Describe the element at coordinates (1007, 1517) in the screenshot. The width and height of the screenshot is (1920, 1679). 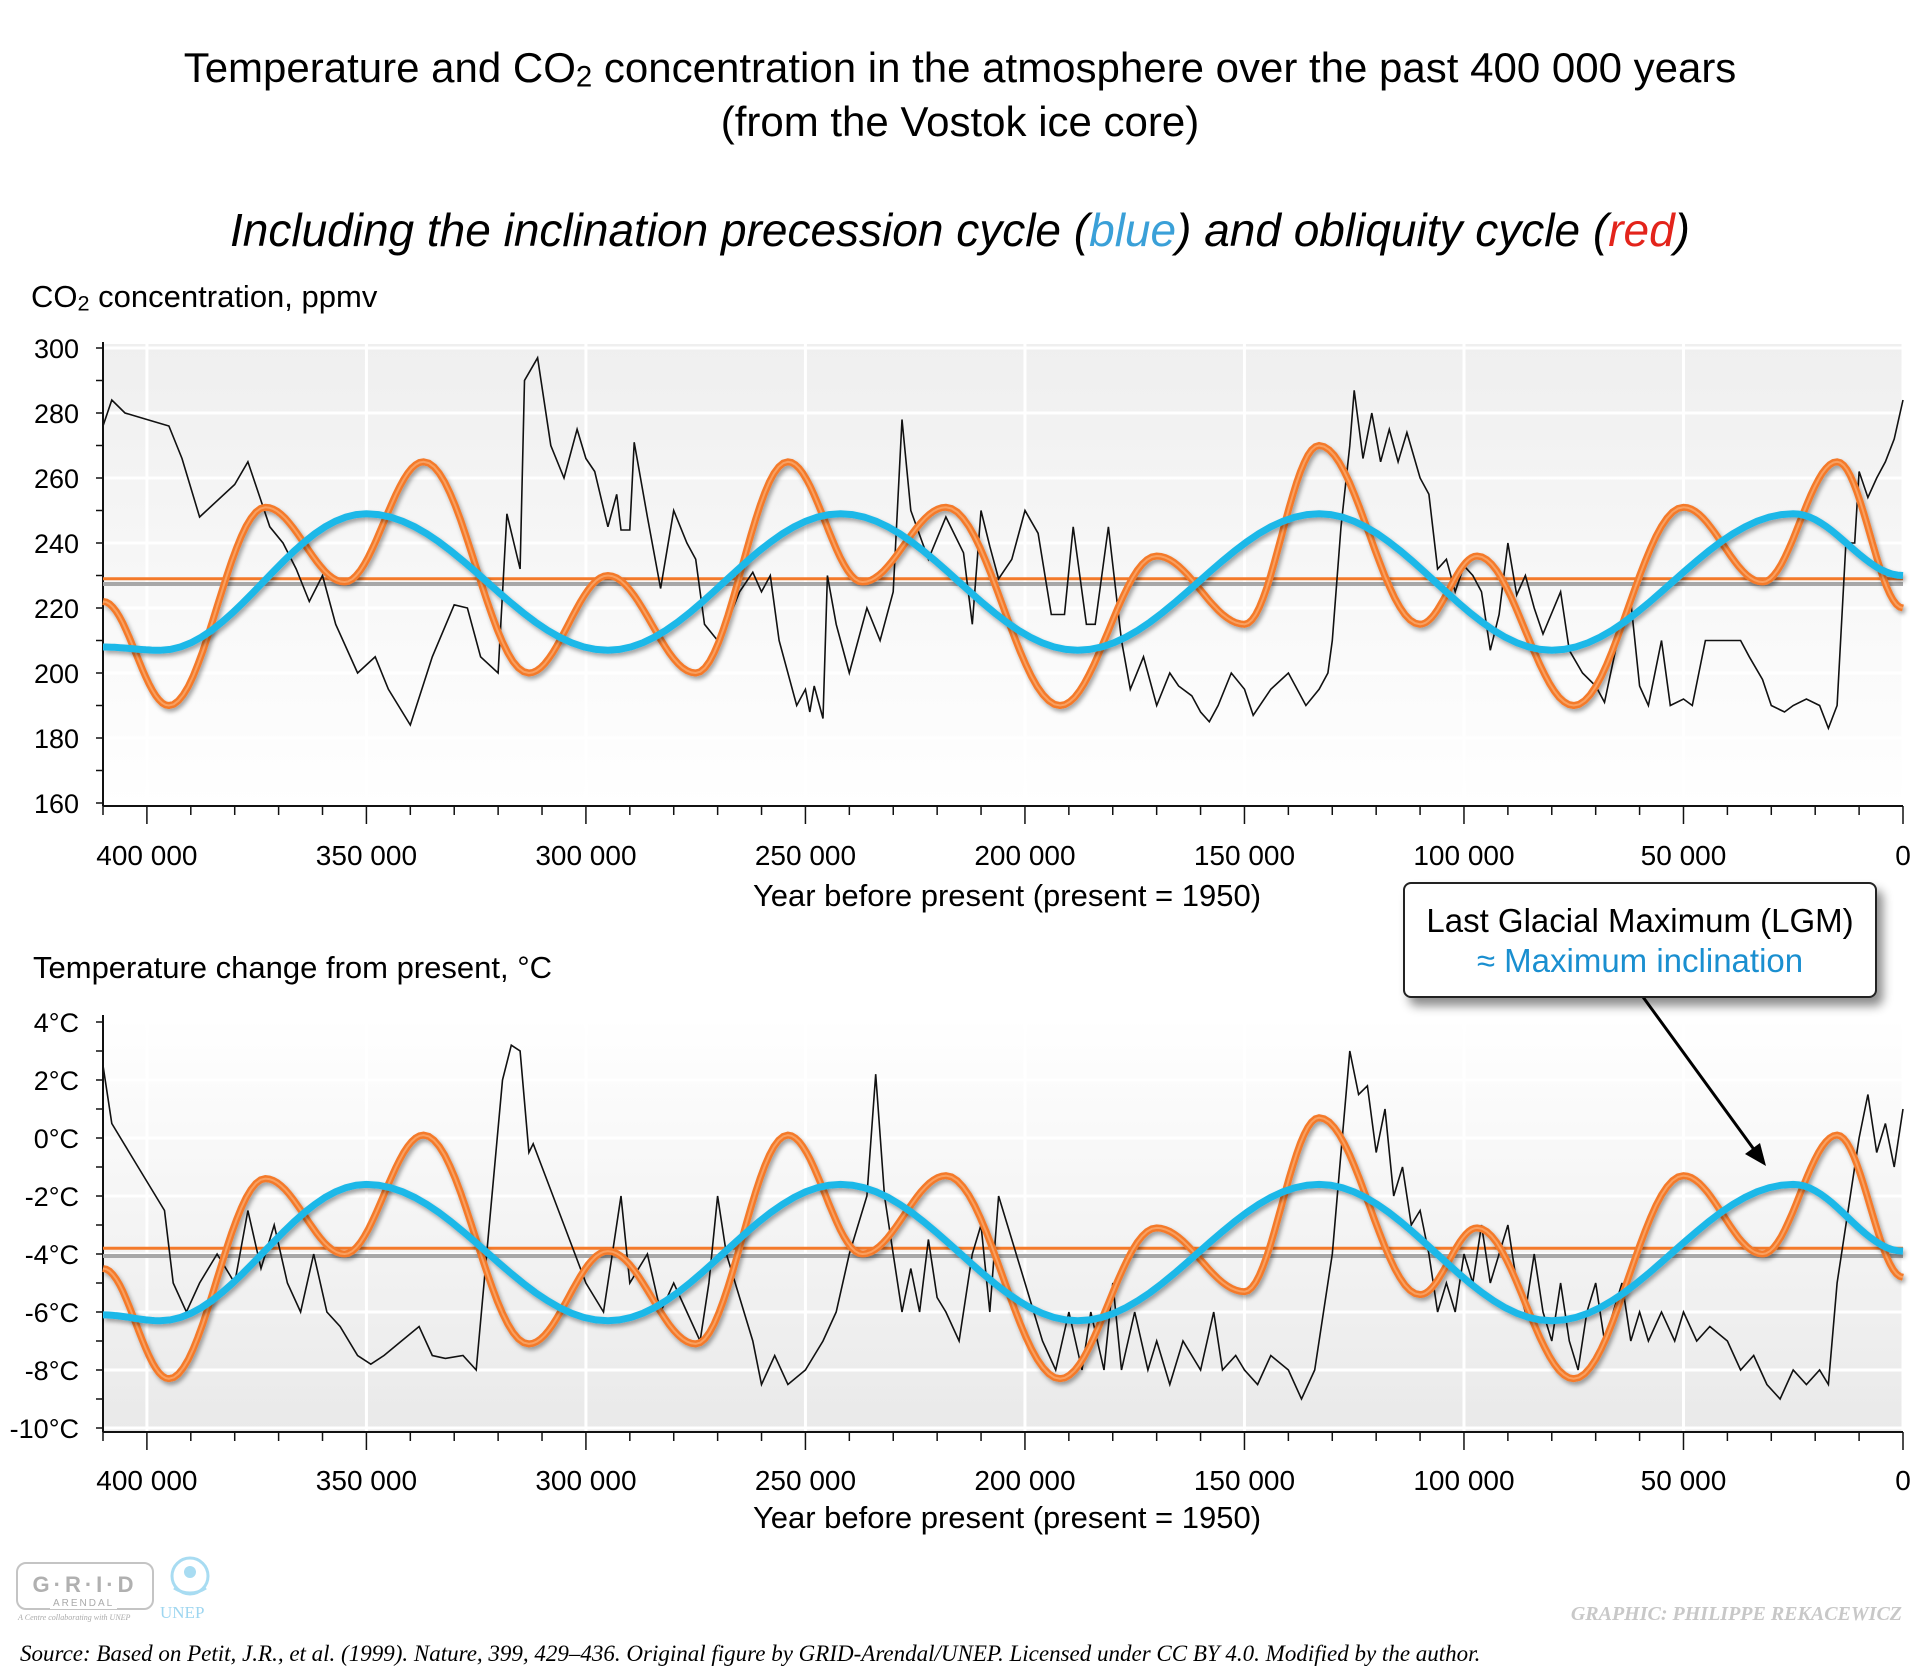
I see `temperature-x-axis-title: Year before present (present = 1950)` at that location.